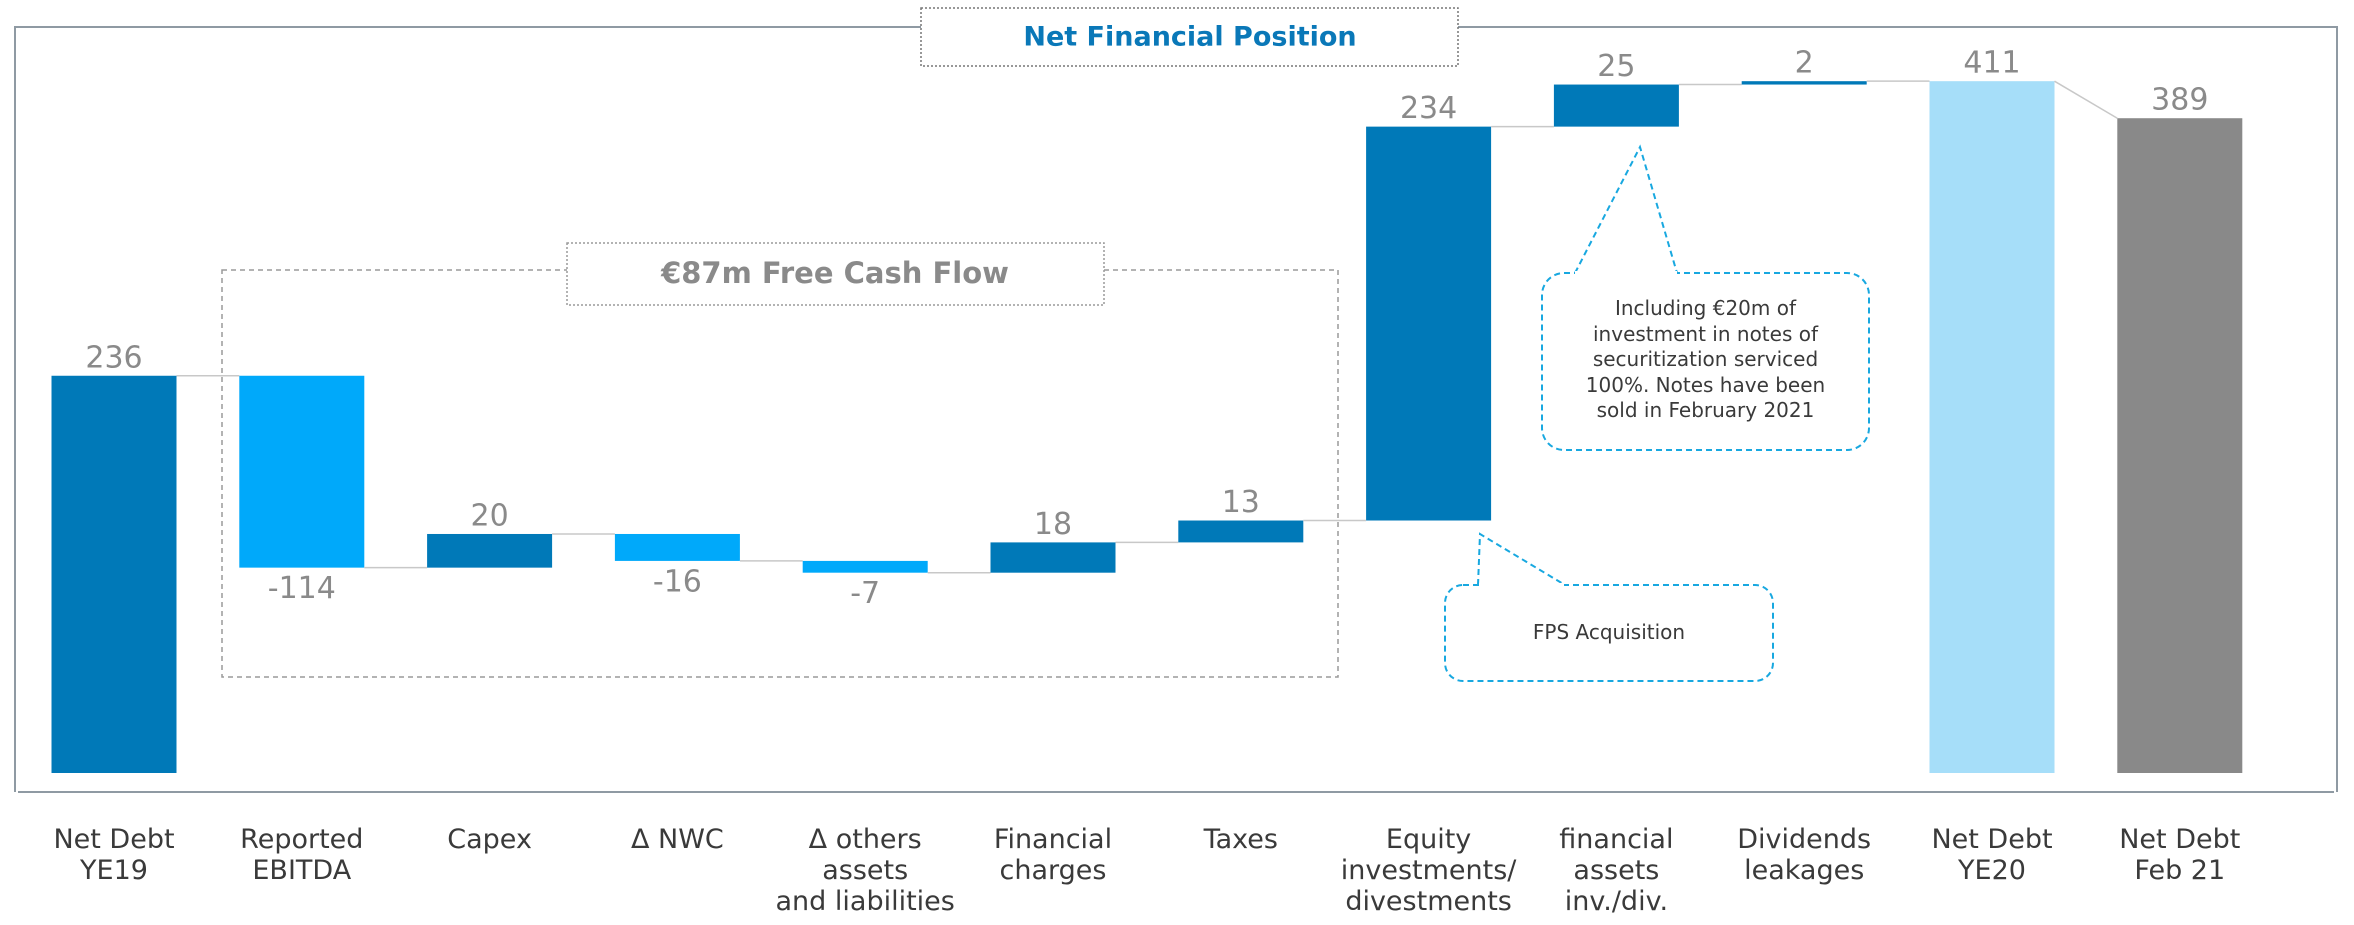 The height and width of the screenshot is (925, 2354). What do you see at coordinates (677, 581) in the screenshot?
I see `value-label: -16` at bounding box center [677, 581].